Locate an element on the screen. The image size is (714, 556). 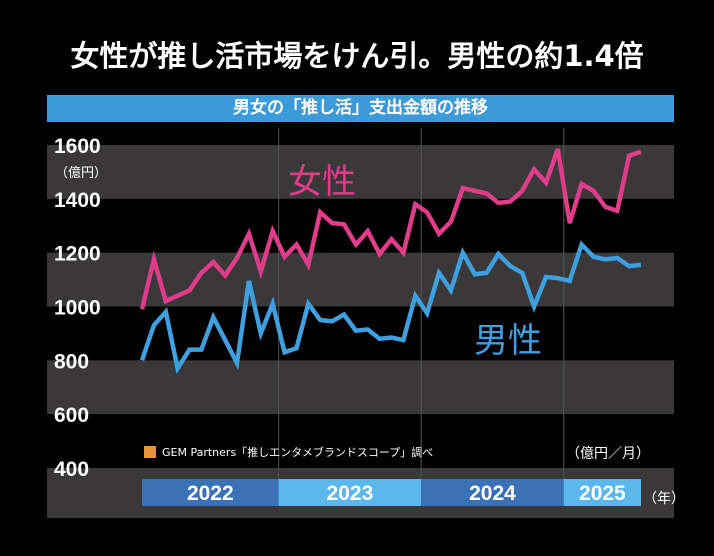
year-label: 2022 is located at coordinates (210, 493).